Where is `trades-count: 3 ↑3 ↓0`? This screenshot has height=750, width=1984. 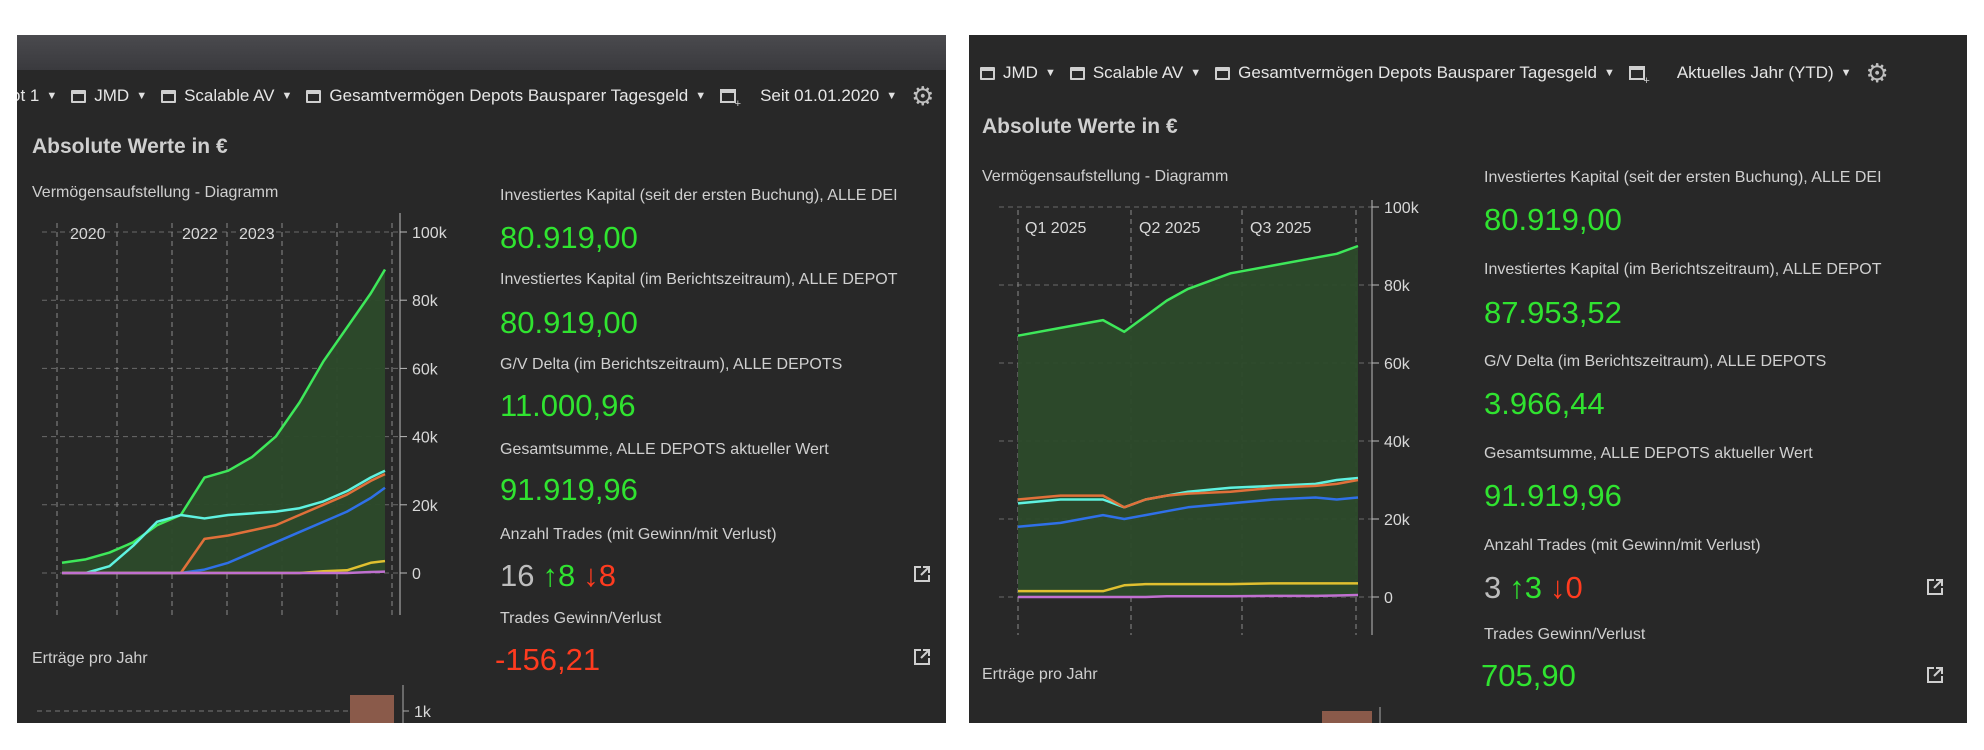
trades-count: 3 ↑3 ↓0 is located at coordinates (1533, 588).